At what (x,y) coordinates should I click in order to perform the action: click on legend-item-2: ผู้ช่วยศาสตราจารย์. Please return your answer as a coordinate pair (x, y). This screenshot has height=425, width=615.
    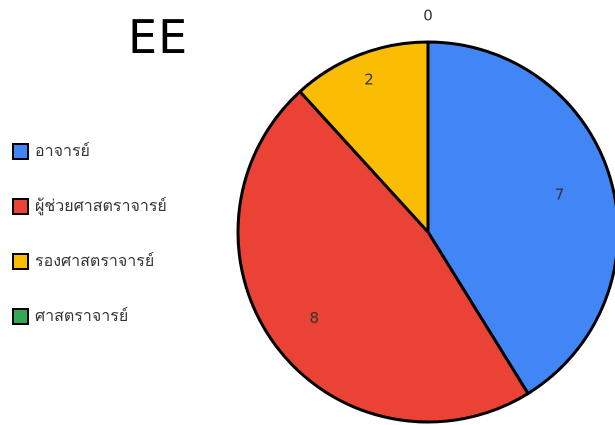
    Looking at the image, I should click on (89, 206).